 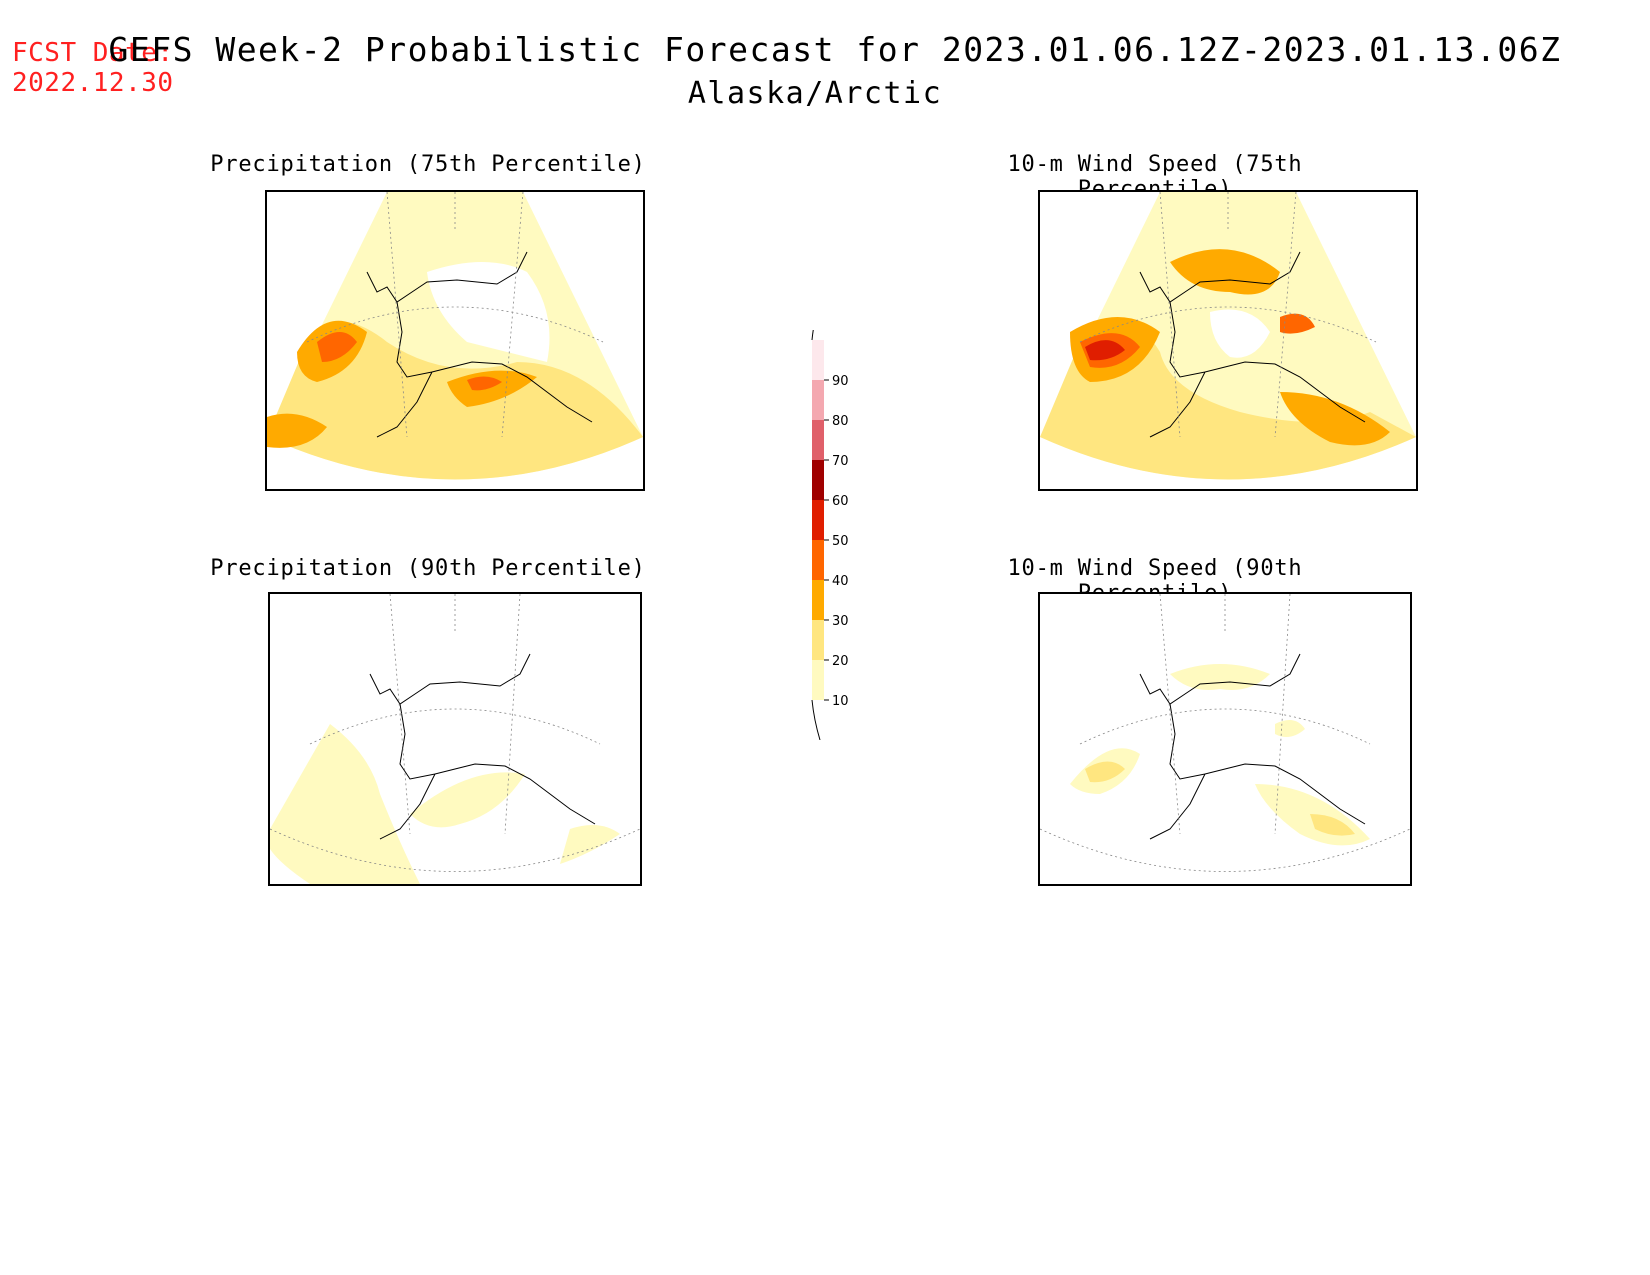 What do you see at coordinates (488, 312) in the screenshot?
I see `precip-clear-area` at bounding box center [488, 312].